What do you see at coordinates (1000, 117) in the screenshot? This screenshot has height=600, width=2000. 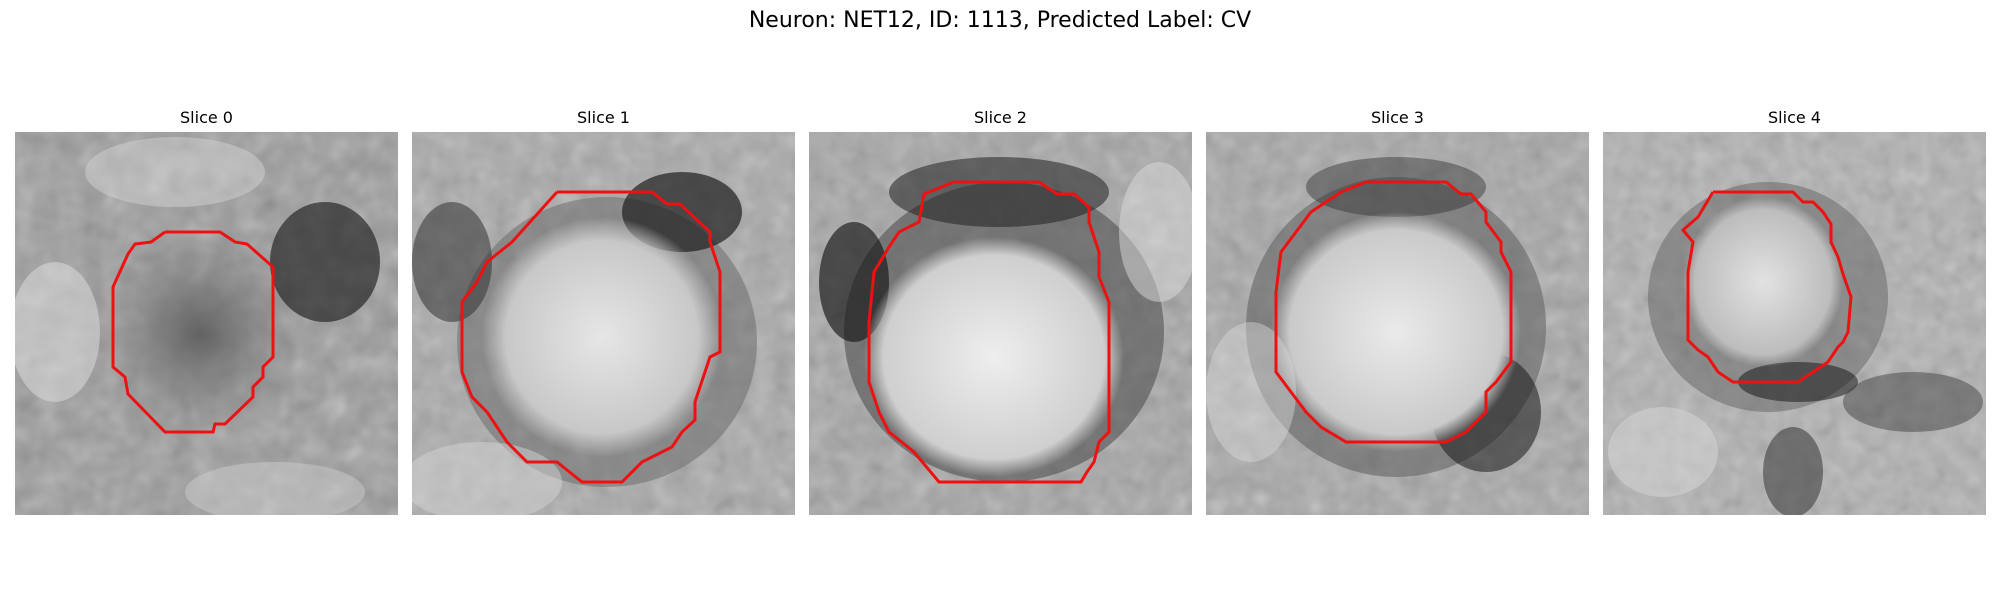 I see `slice-title-2: Slice 2` at bounding box center [1000, 117].